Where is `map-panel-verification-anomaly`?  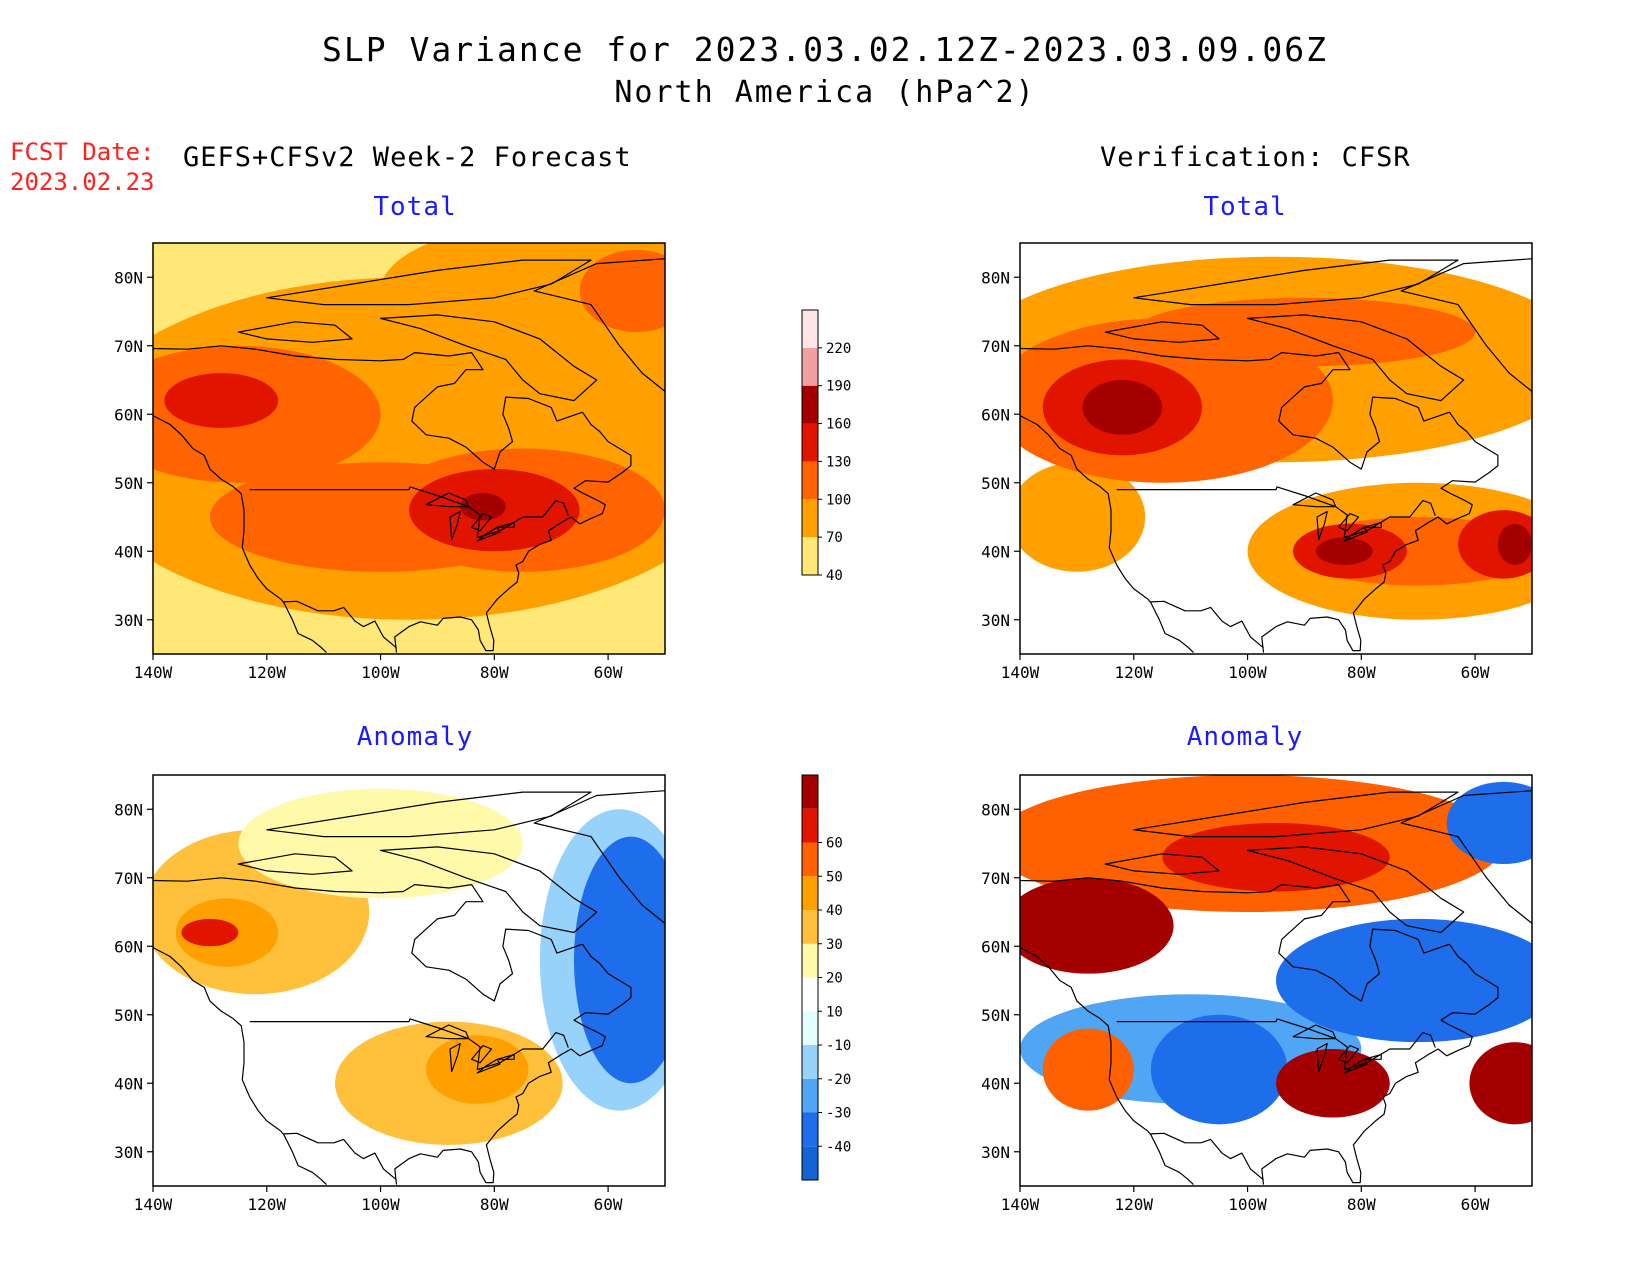 map-panel-verification-anomaly is located at coordinates (1276, 980).